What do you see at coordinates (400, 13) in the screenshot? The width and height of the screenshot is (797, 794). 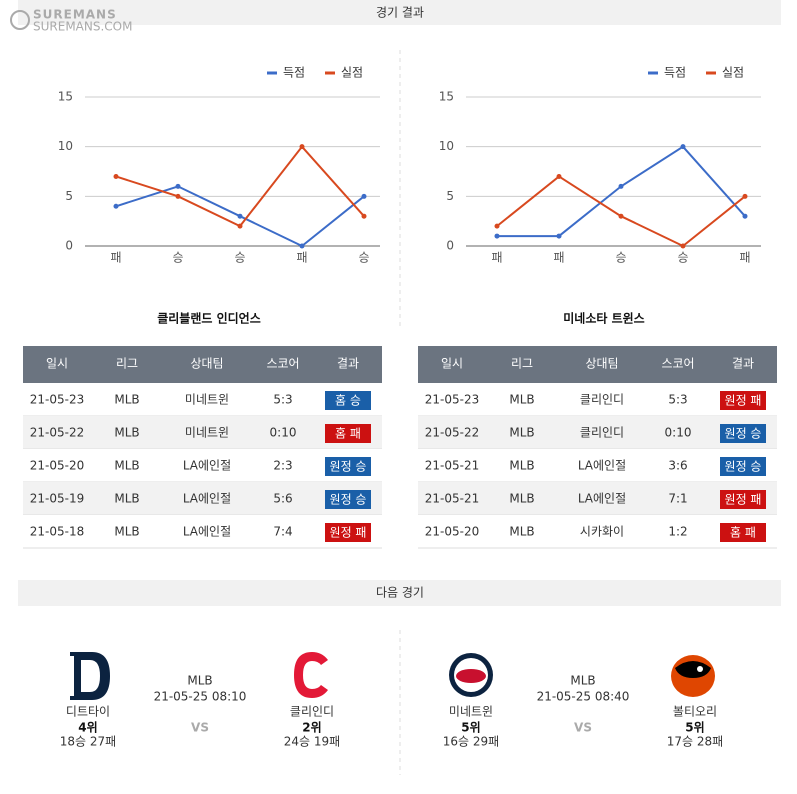 I see `section-title: 경기 결과` at bounding box center [400, 13].